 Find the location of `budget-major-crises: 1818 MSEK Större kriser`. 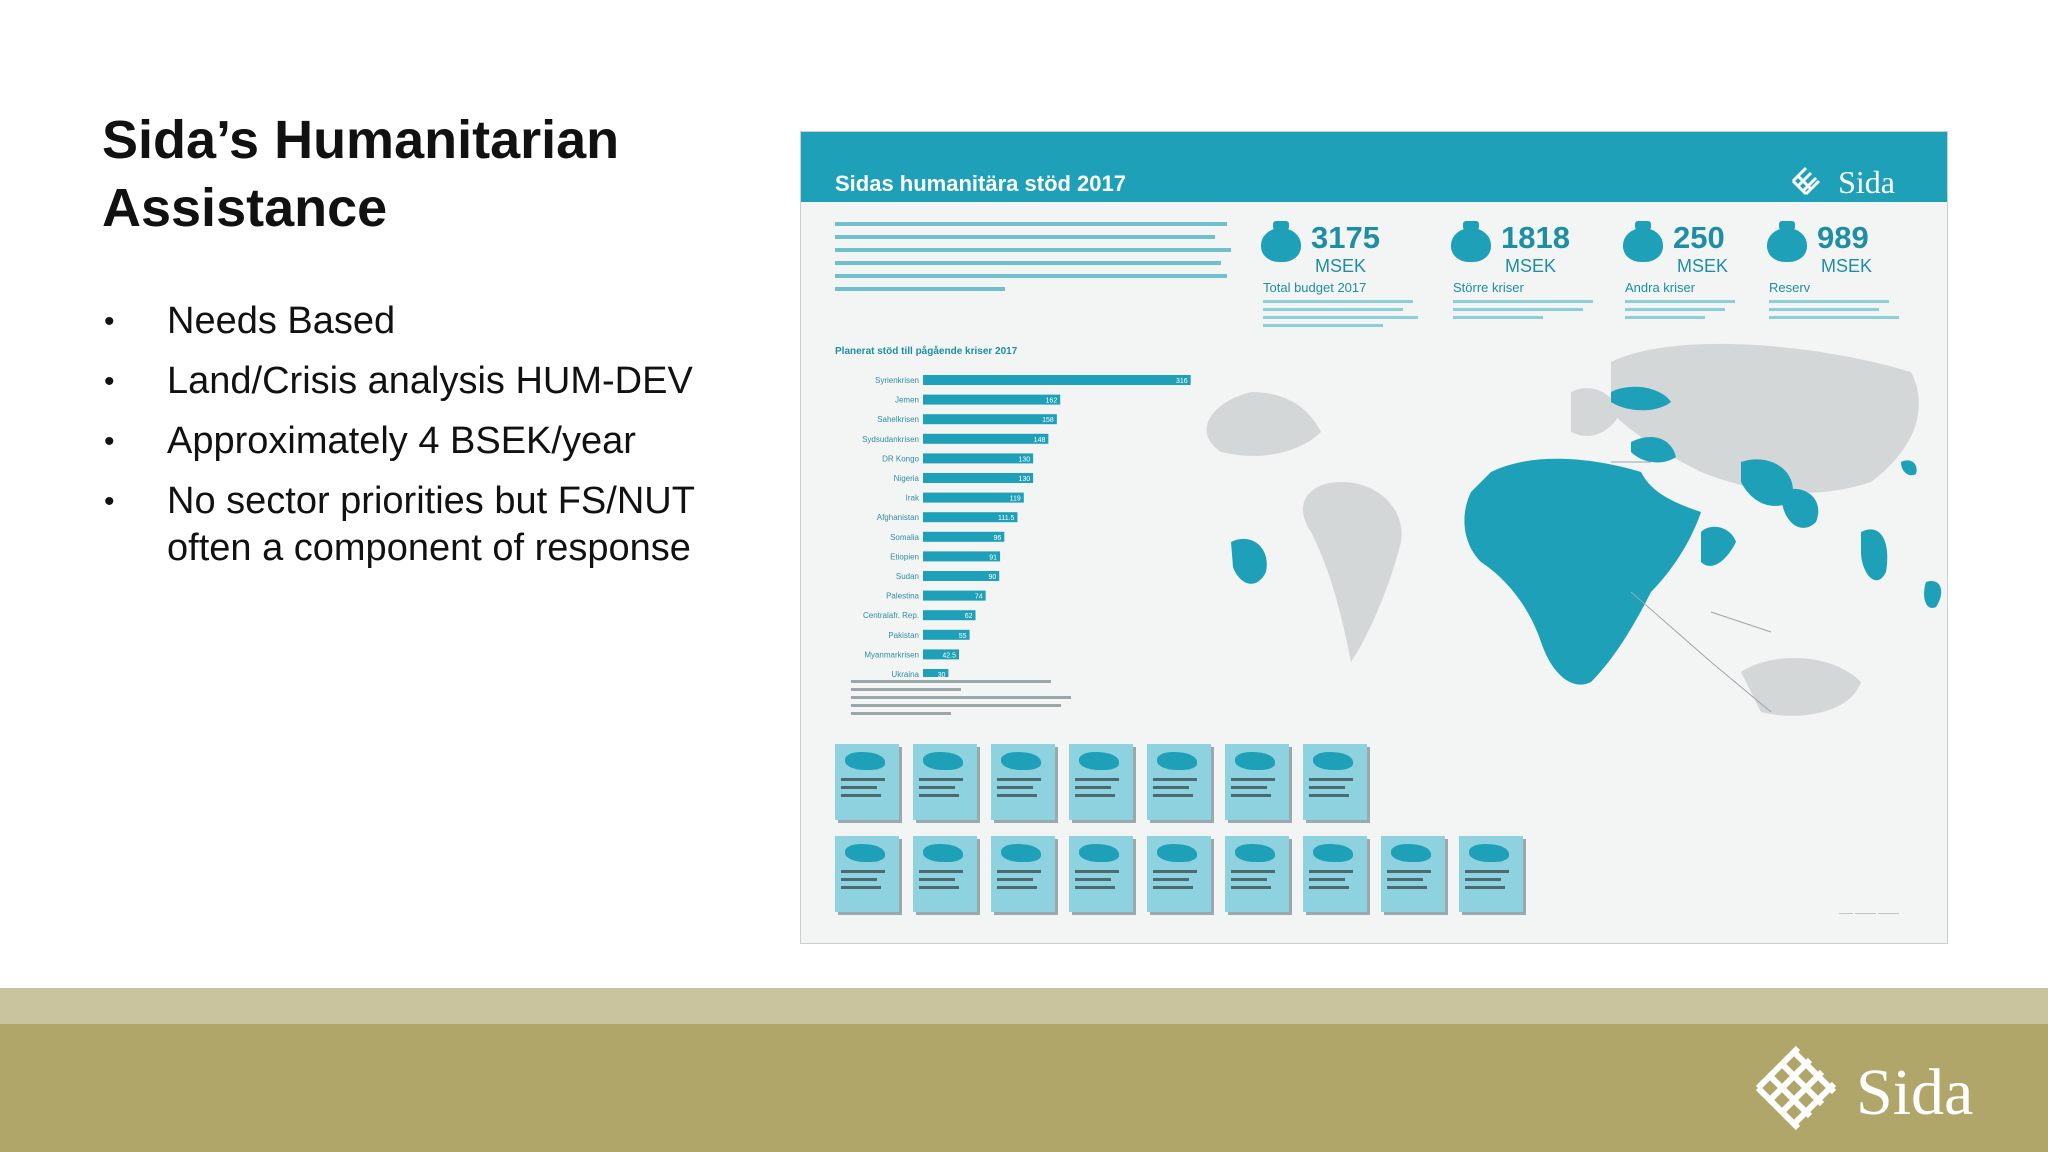

budget-major-crises: 1818 MSEK Större kriser is located at coordinates (1541, 285).